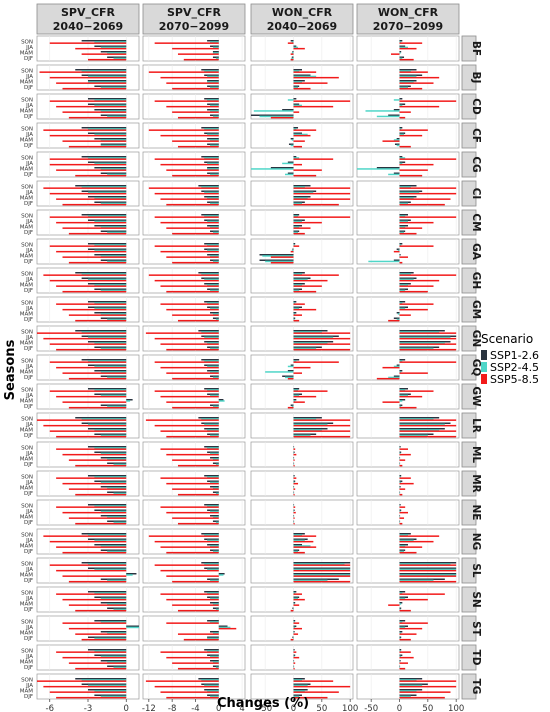 The width and height of the screenshot is (550, 712). What do you see at coordinates (408, 251) in the screenshot?
I see `panel-frame` at bounding box center [408, 251].